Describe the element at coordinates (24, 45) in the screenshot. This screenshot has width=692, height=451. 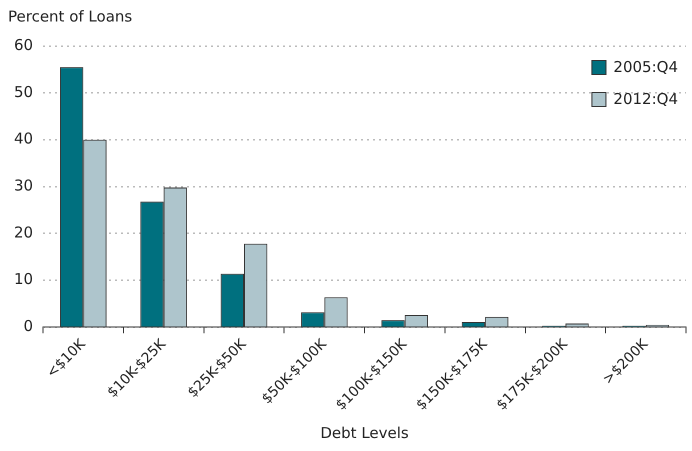
I see `y-tick-label: 60` at that location.